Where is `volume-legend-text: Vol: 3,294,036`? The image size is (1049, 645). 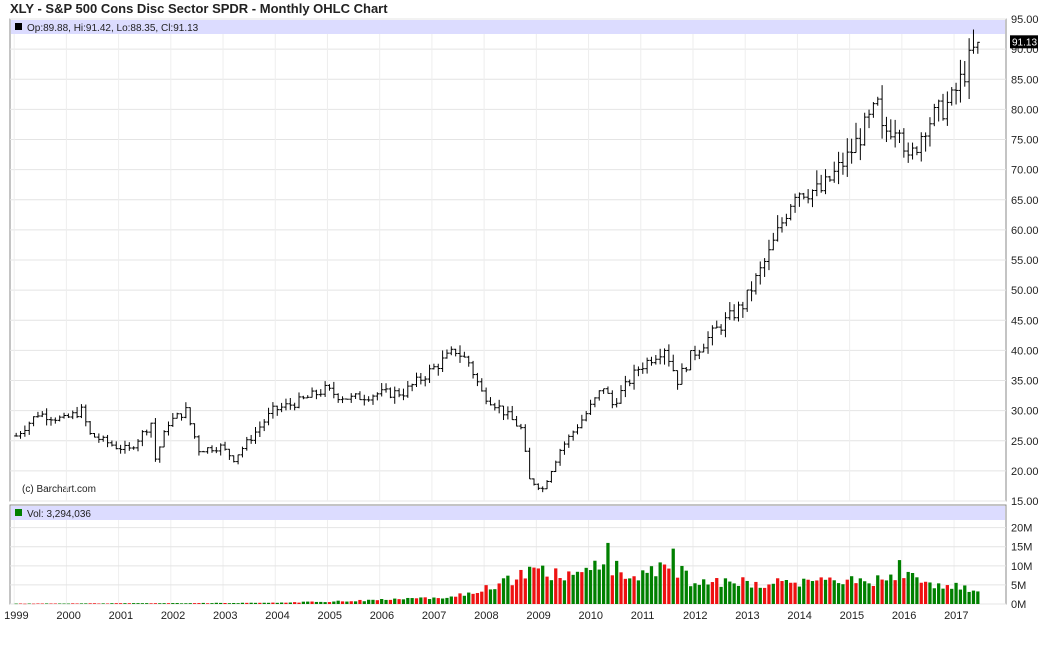
volume-legend-text: Vol: 3,294,036 is located at coordinates (59, 514).